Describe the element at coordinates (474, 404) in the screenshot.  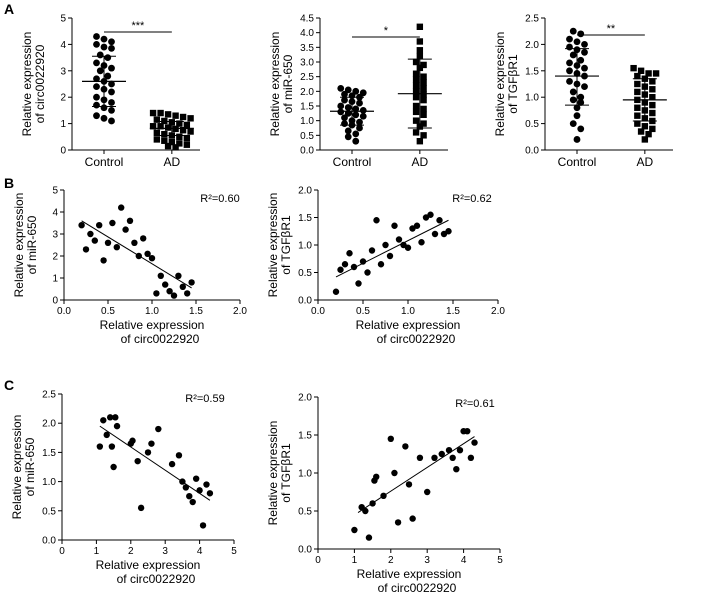
I see `r-squared-label: R²=0.61` at that location.